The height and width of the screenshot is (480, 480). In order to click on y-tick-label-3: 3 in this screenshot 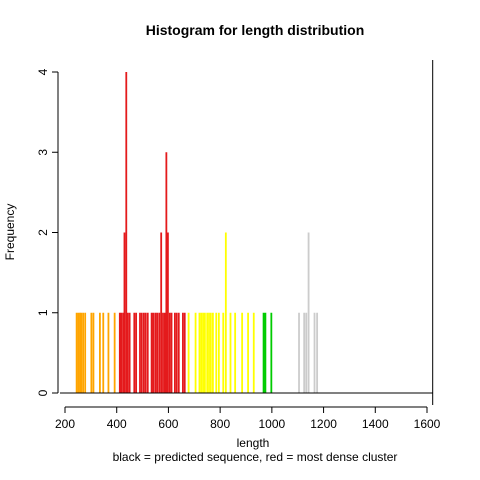, I will do `click(43, 152)`.